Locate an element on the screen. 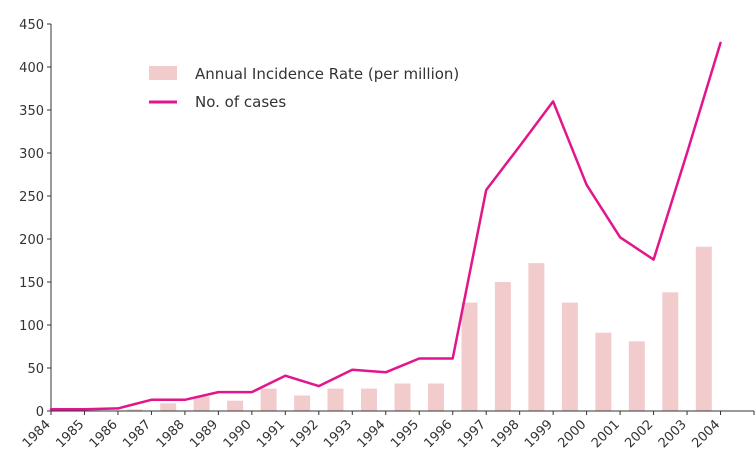 This screenshot has width=755, height=467. y-tick-label-300: 300 is located at coordinates (31, 154).